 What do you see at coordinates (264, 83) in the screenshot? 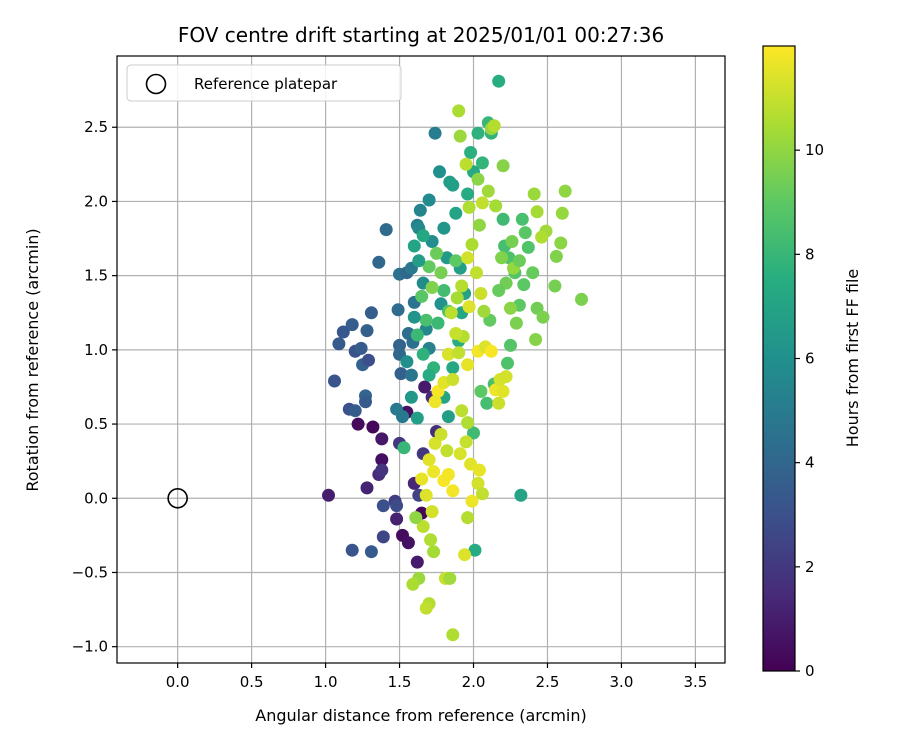
I see `legend: Reference platepar` at bounding box center [264, 83].